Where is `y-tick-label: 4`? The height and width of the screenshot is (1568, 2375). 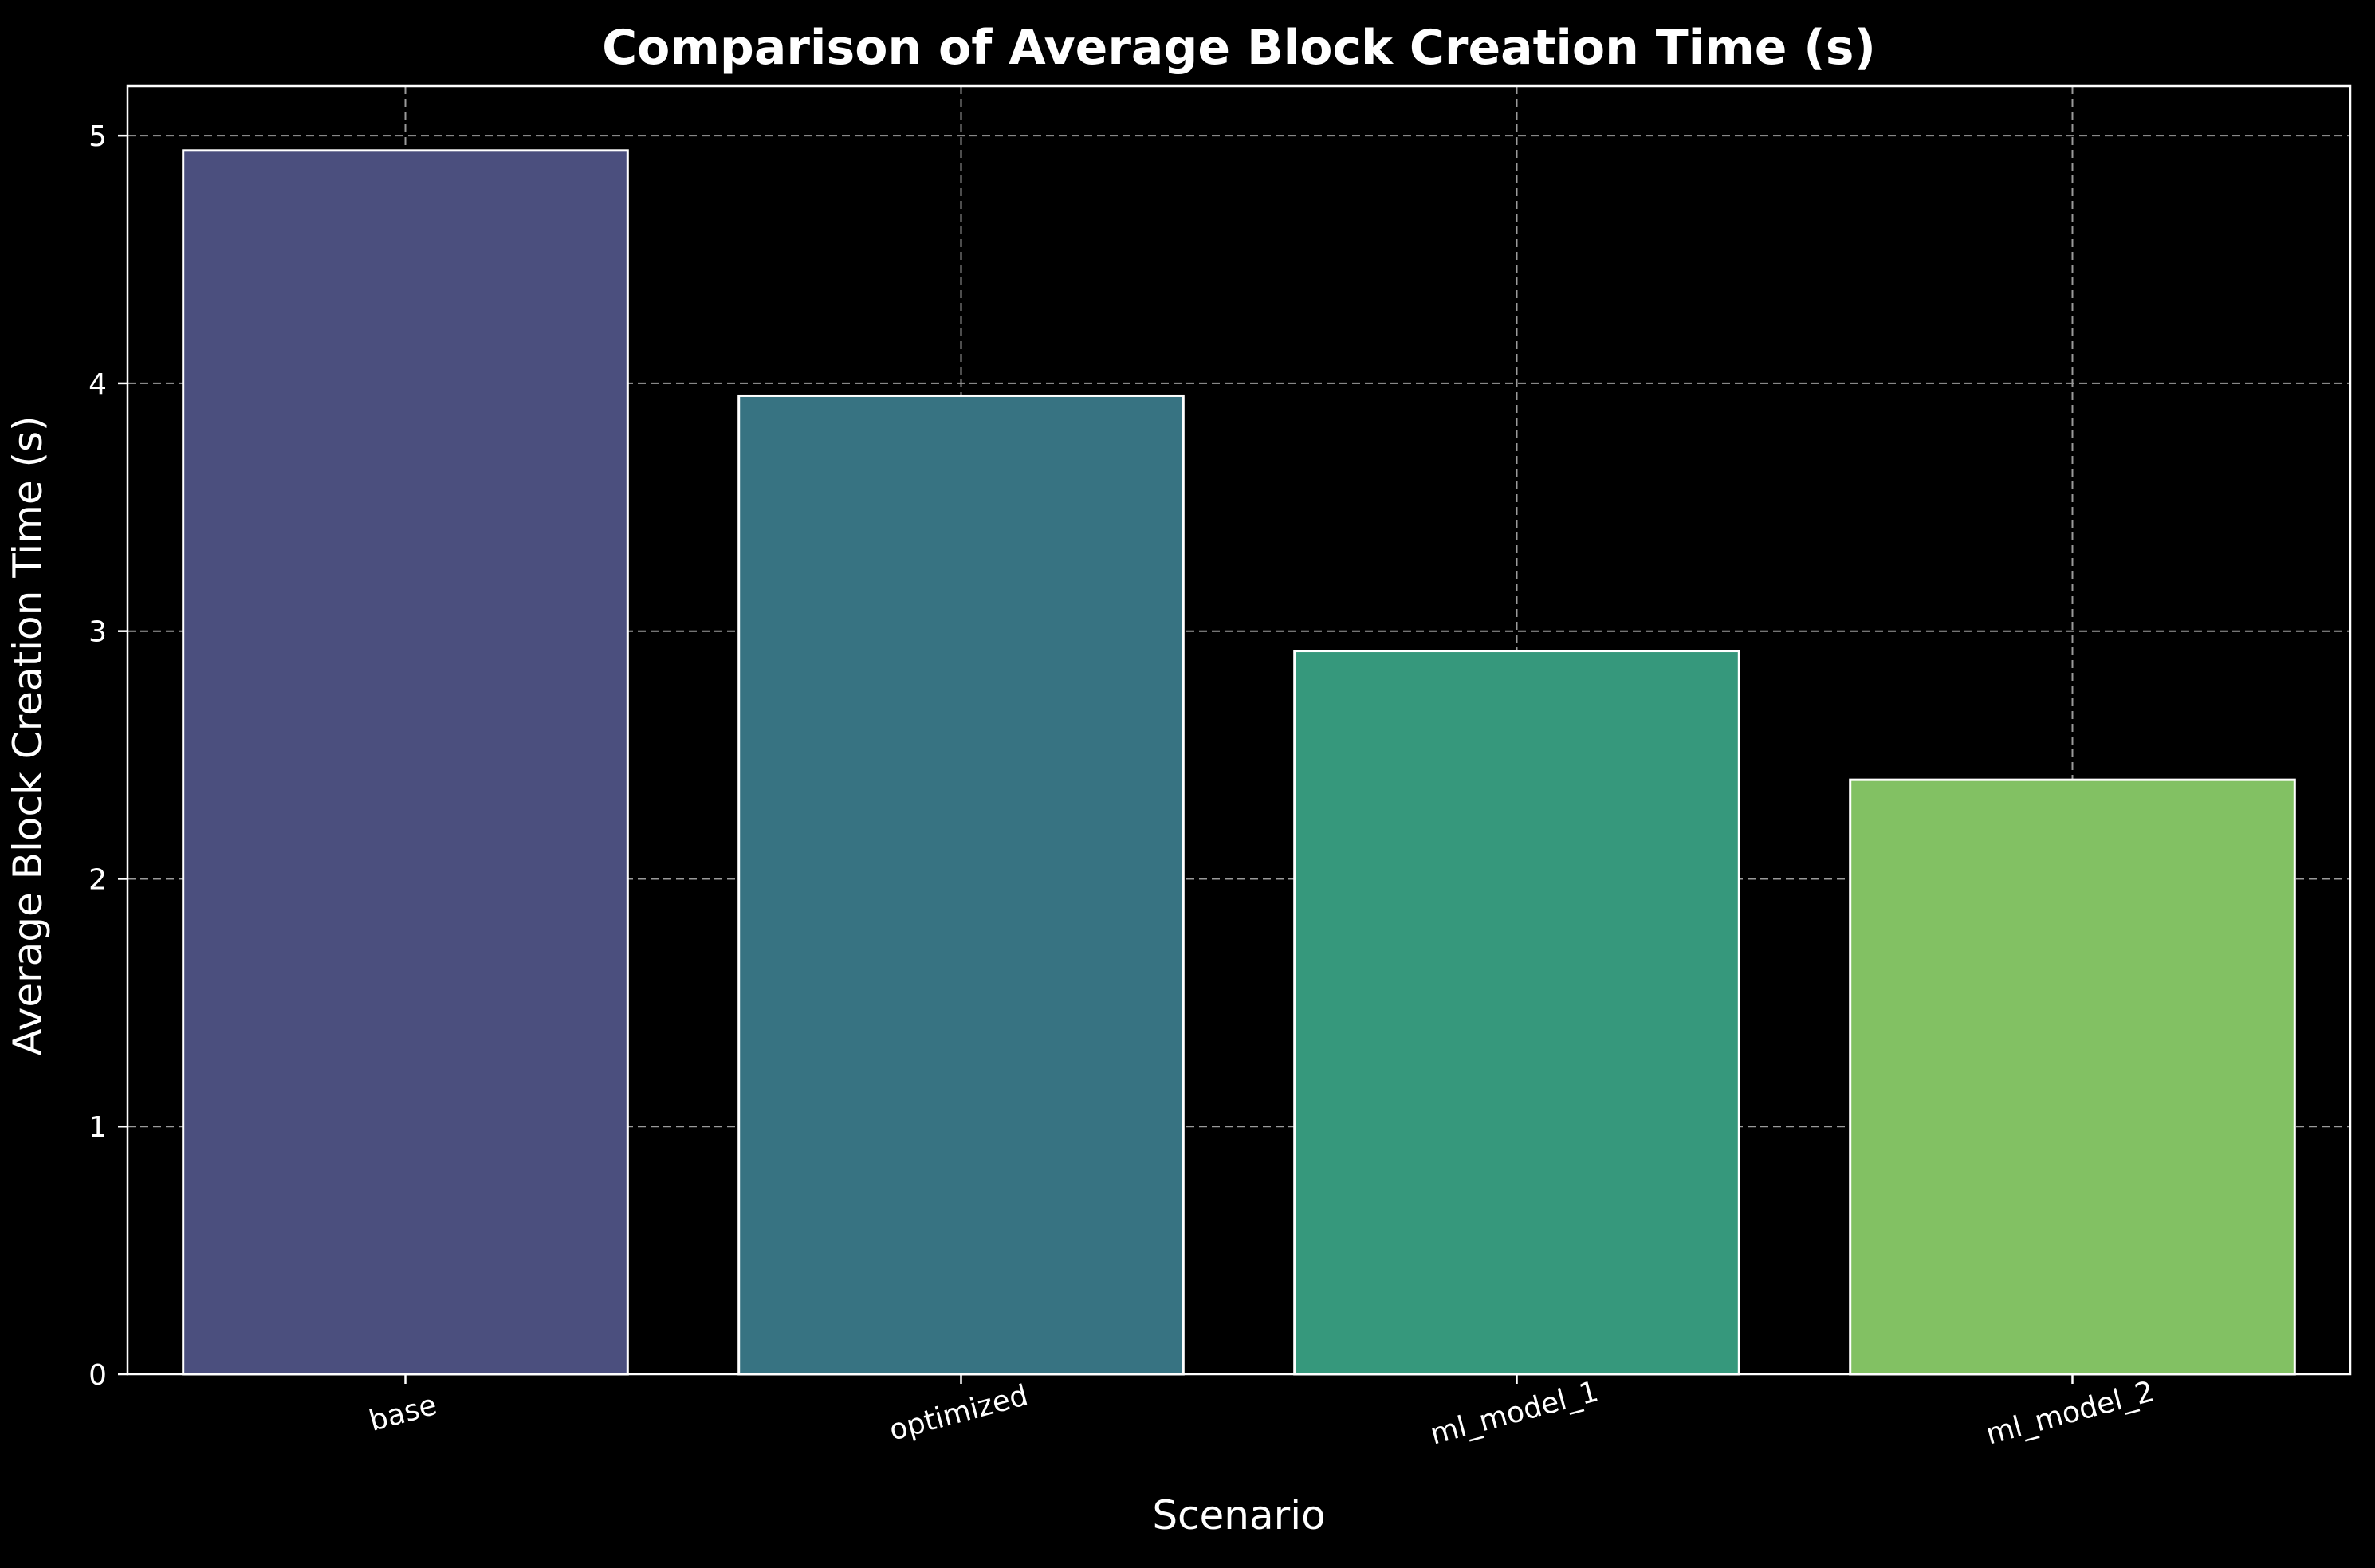 y-tick-label: 4 is located at coordinates (98, 384).